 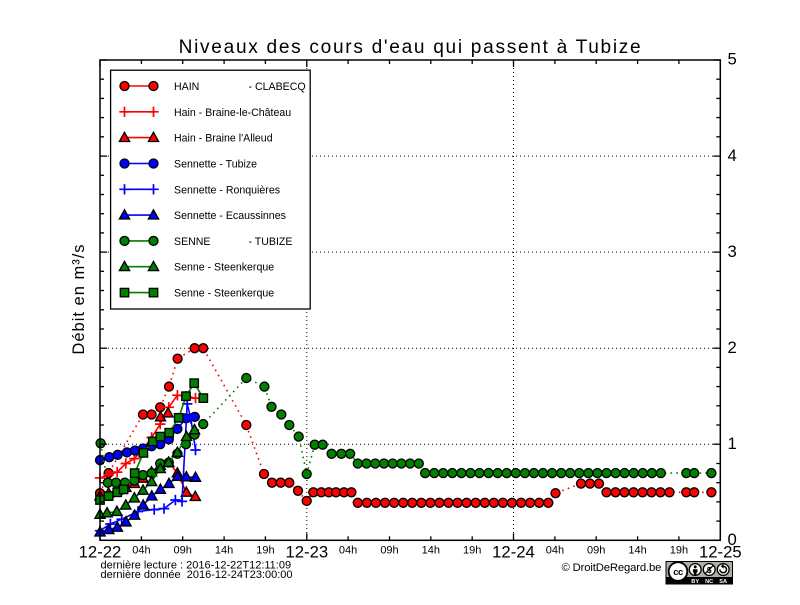 What do you see at coordinates (695, 582) in the screenshot?
I see `svg-text: BY` at bounding box center [695, 582].